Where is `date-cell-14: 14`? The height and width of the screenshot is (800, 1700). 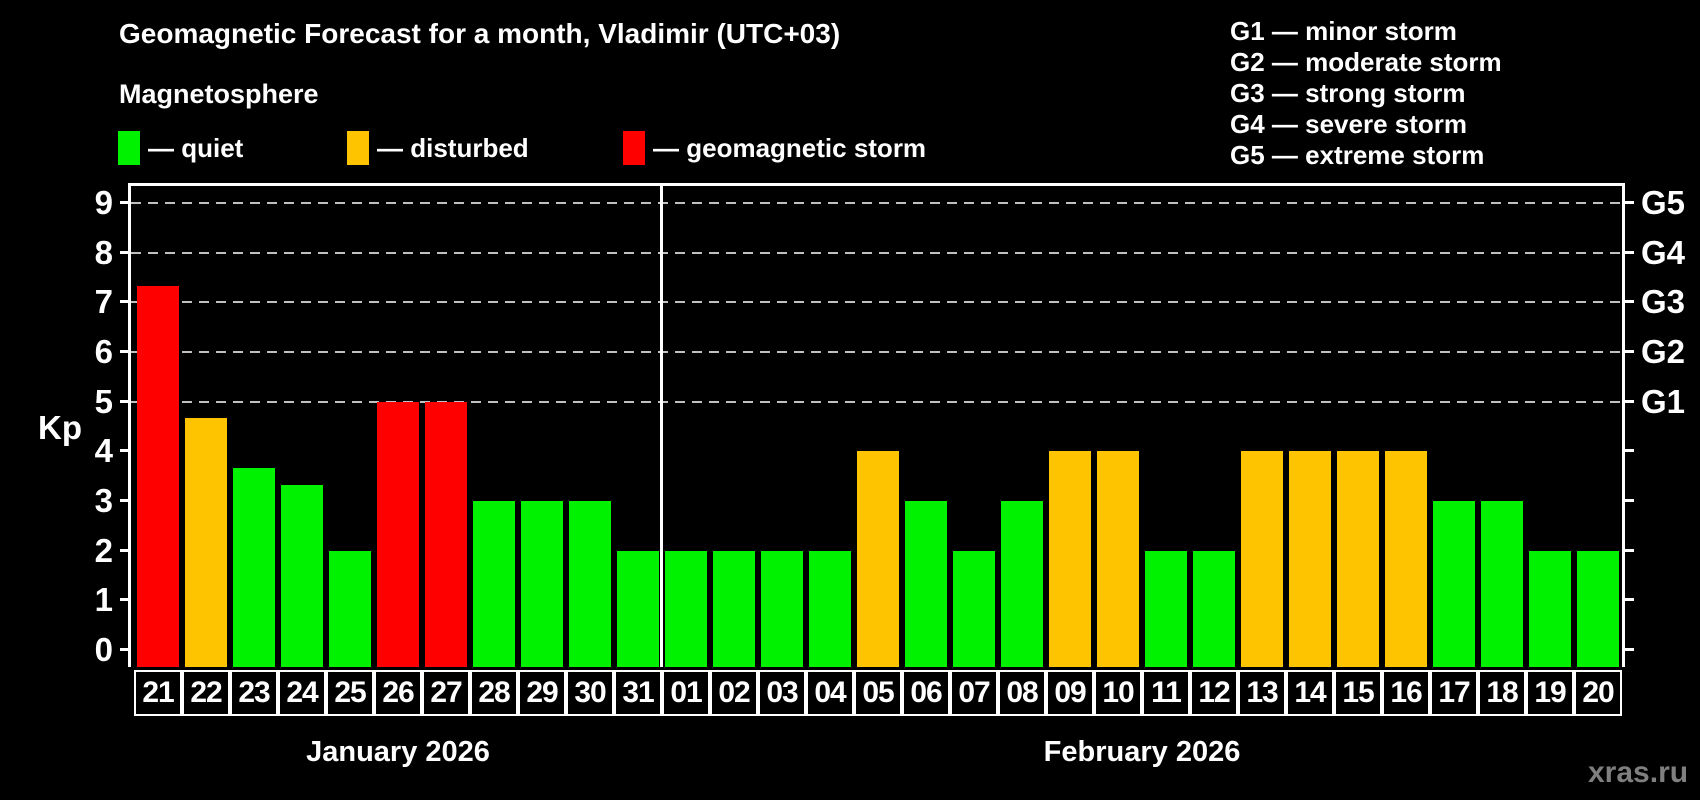
date-cell-14: 14 is located at coordinates (1310, 693).